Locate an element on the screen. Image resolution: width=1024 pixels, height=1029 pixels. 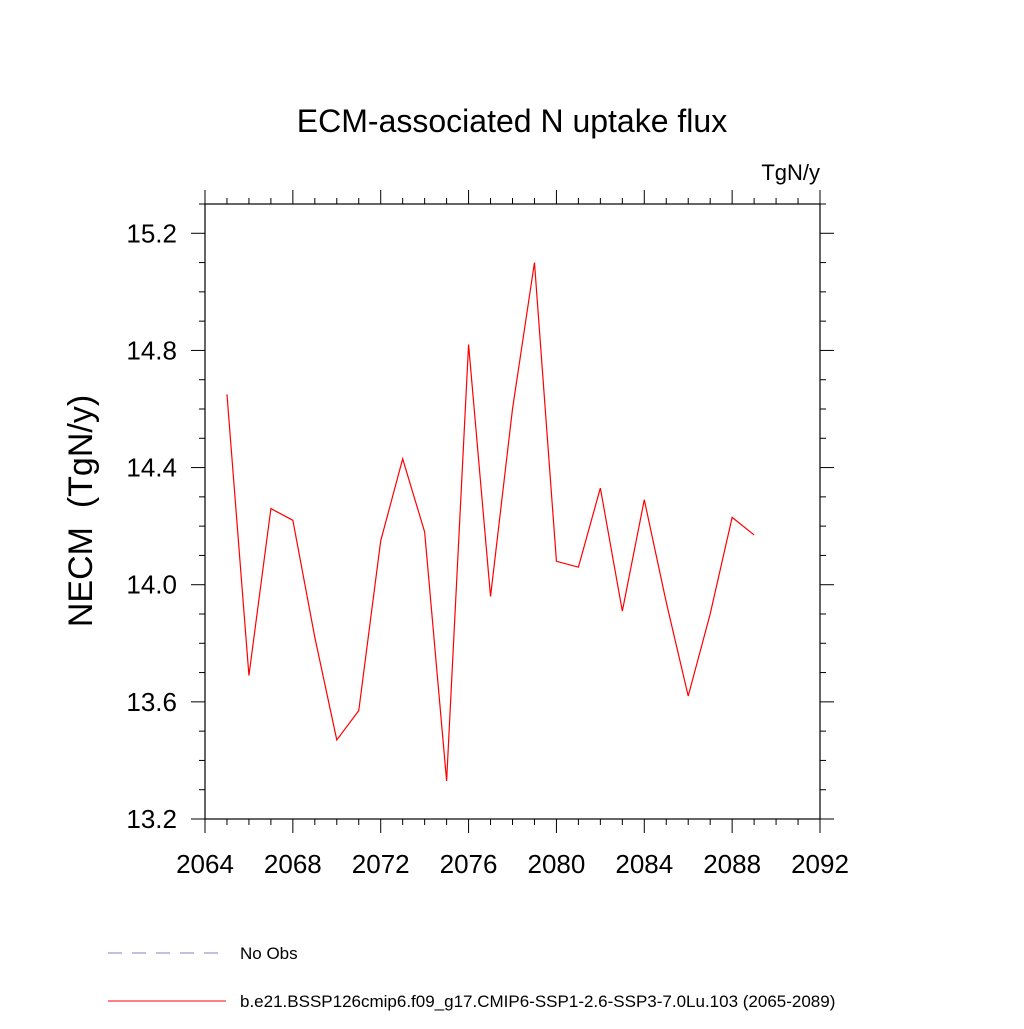
x-tick-label: 2072 is located at coordinates (381, 864).